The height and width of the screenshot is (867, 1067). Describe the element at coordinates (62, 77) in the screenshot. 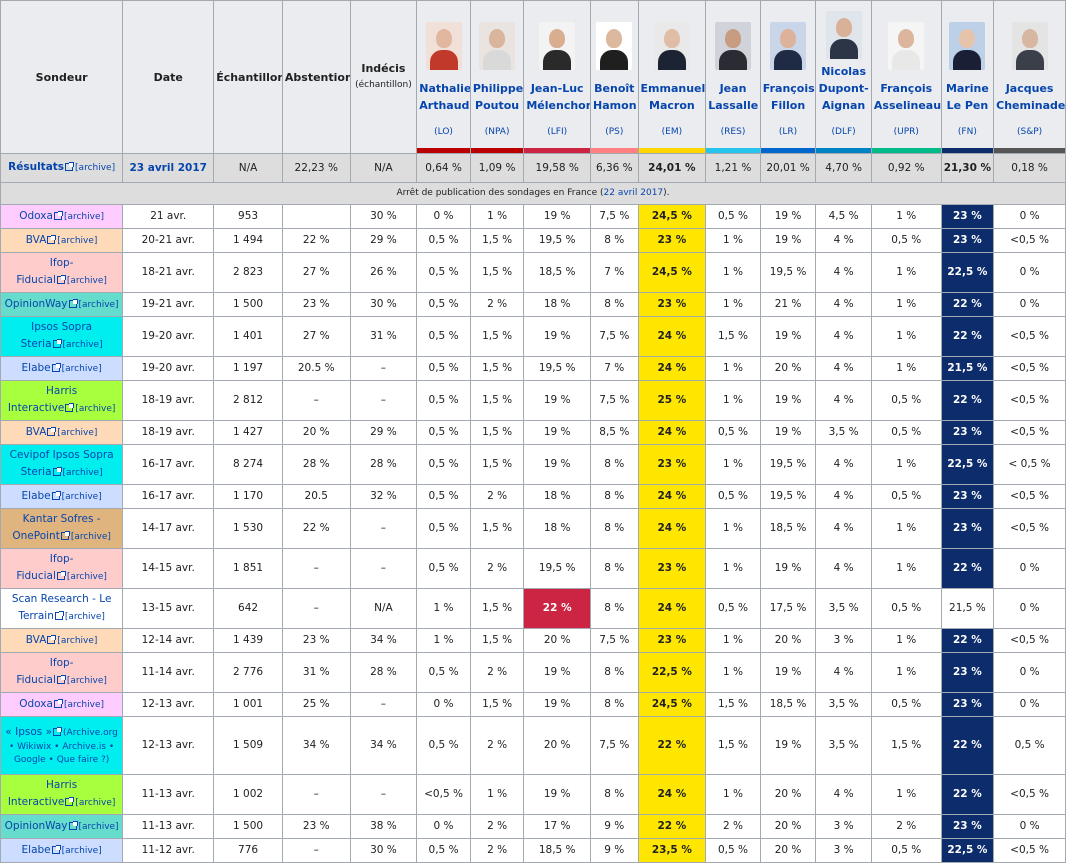

I see `col-sondeur: Sondeur` at that location.